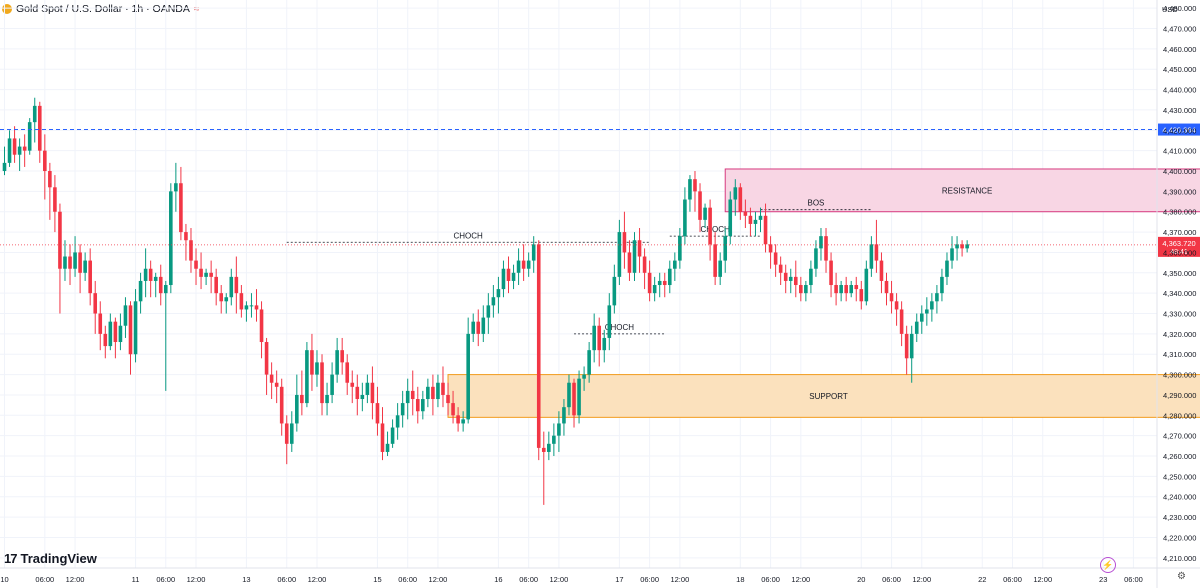 The image size is (1200, 588). Describe the element at coordinates (246, 579) in the screenshot. I see `time-tick-label: 13` at that location.